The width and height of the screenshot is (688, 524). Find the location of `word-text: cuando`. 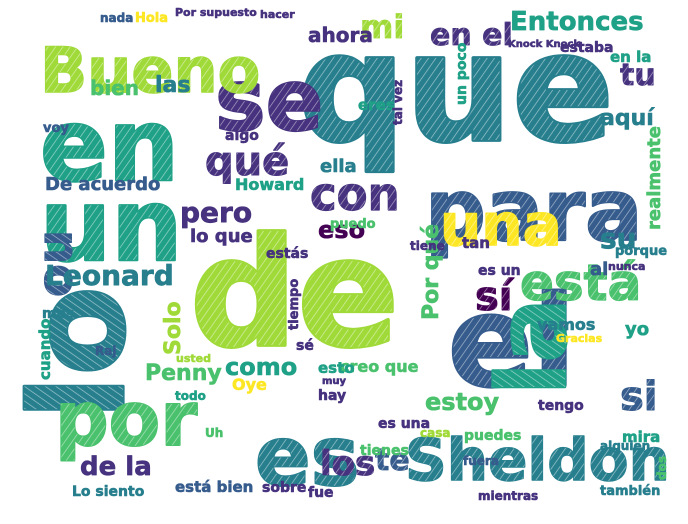

word-text: cuando is located at coordinates (45, 349).